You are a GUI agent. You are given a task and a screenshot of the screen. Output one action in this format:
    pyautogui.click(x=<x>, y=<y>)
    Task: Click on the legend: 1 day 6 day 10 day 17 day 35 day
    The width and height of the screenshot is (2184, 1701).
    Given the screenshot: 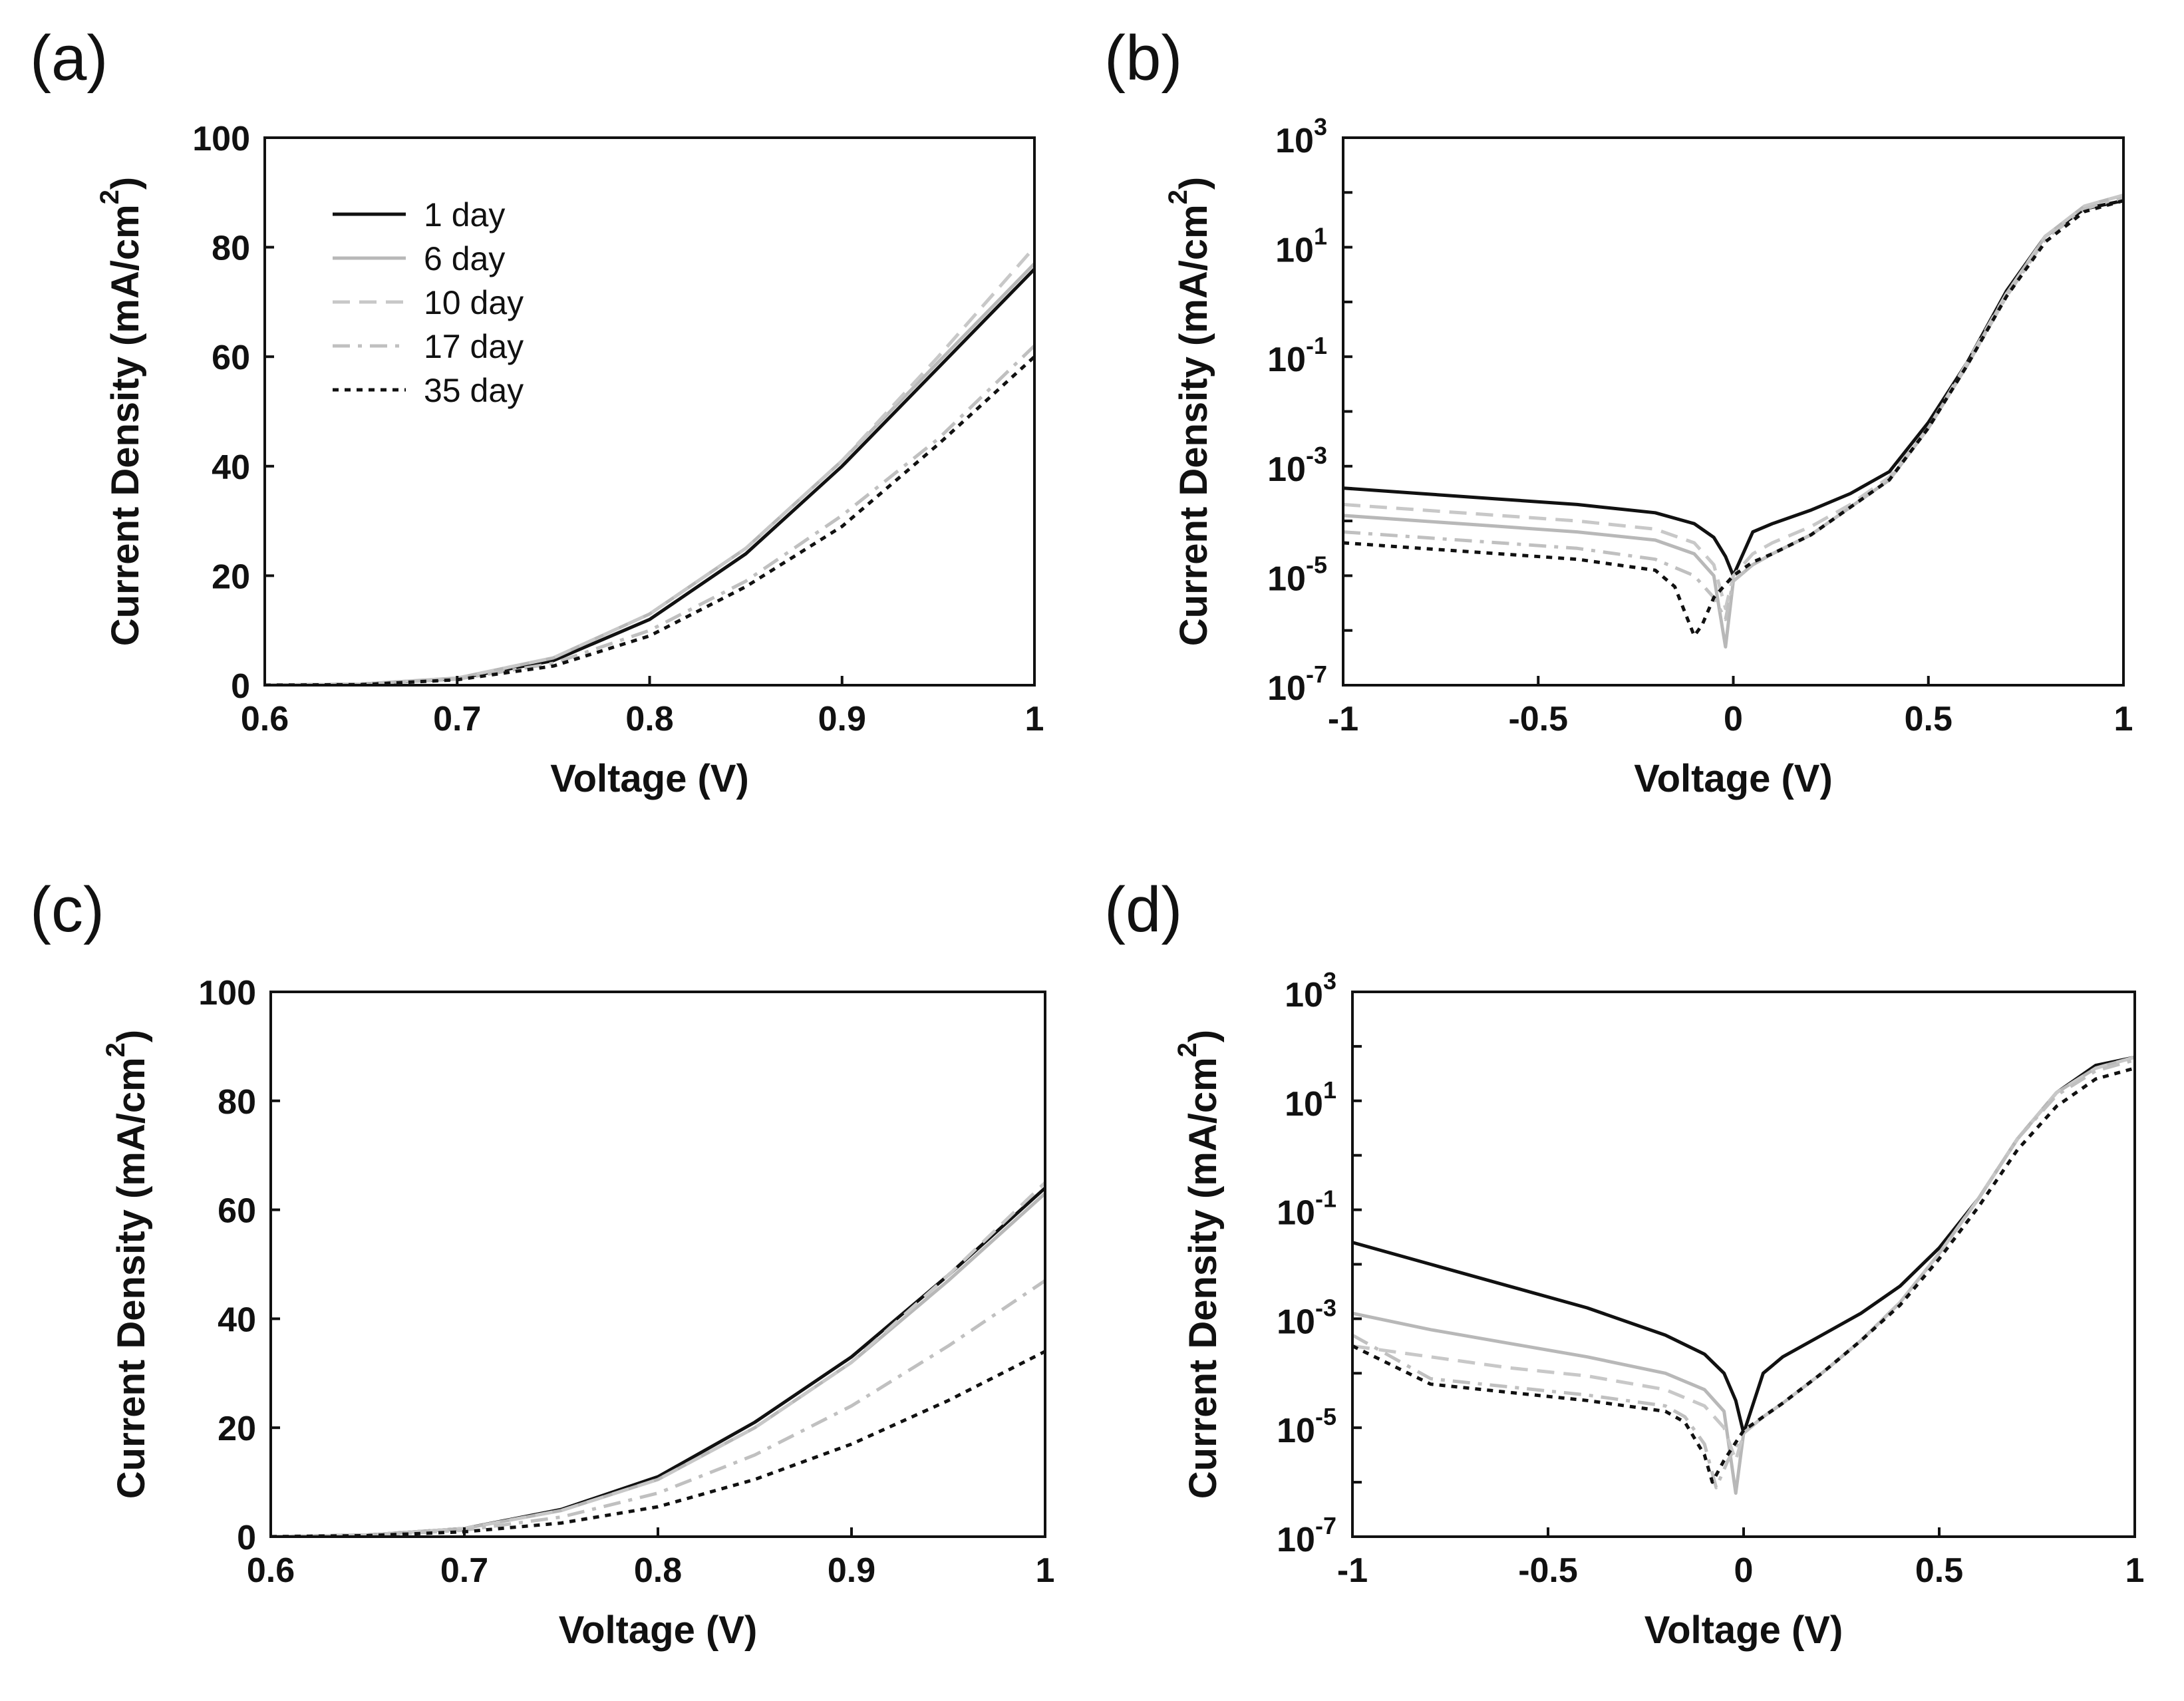 What is the action you would take?
    pyautogui.click(x=428, y=302)
    